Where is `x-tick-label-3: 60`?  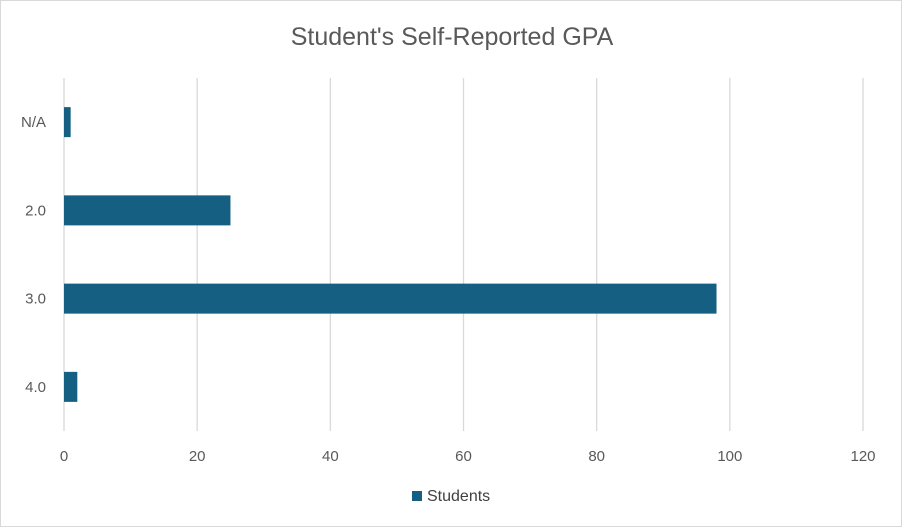
x-tick-label-3: 60 is located at coordinates (463, 456).